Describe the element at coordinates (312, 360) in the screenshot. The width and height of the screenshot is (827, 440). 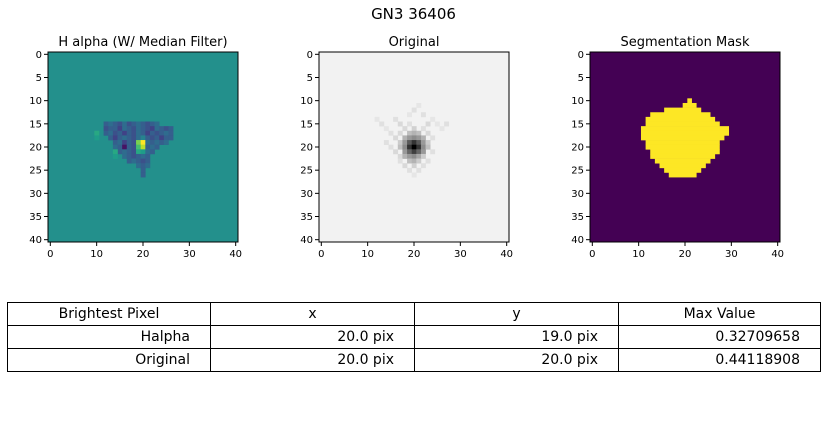
I see `table-cell: 20.0 pix` at that location.